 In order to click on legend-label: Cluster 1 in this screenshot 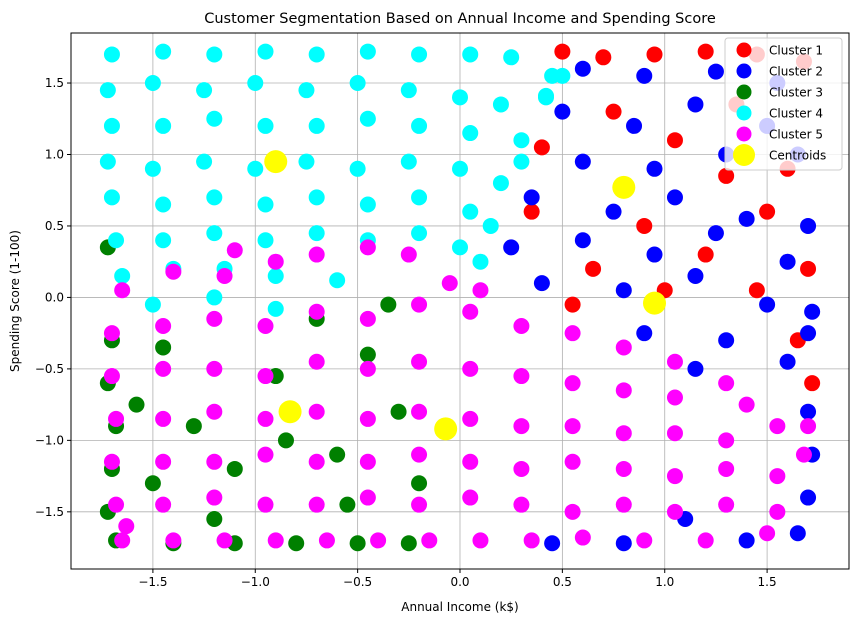, I will do `click(796, 51)`.